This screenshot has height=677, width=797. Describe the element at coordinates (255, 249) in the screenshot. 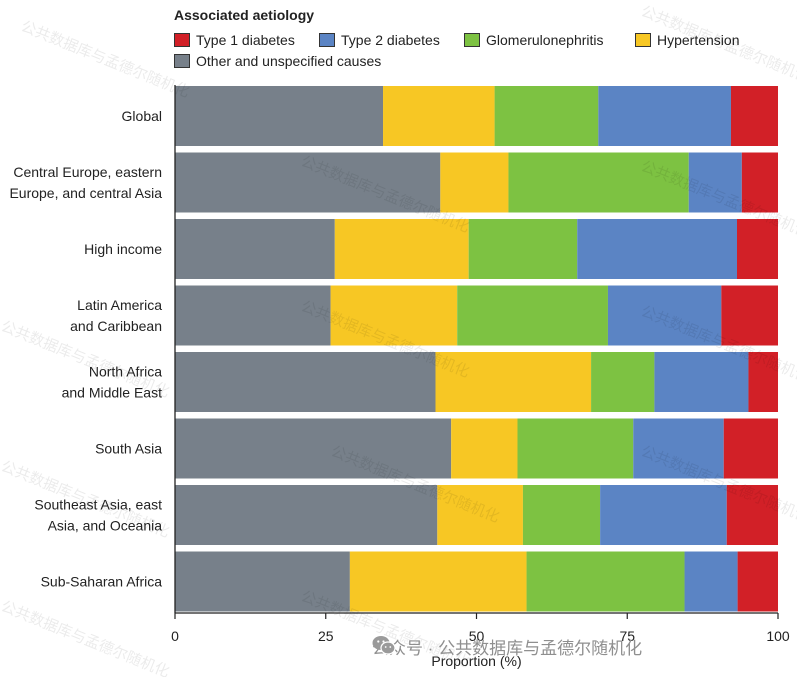

I see `bar-other-and-unspecified-causes-high-income` at that location.